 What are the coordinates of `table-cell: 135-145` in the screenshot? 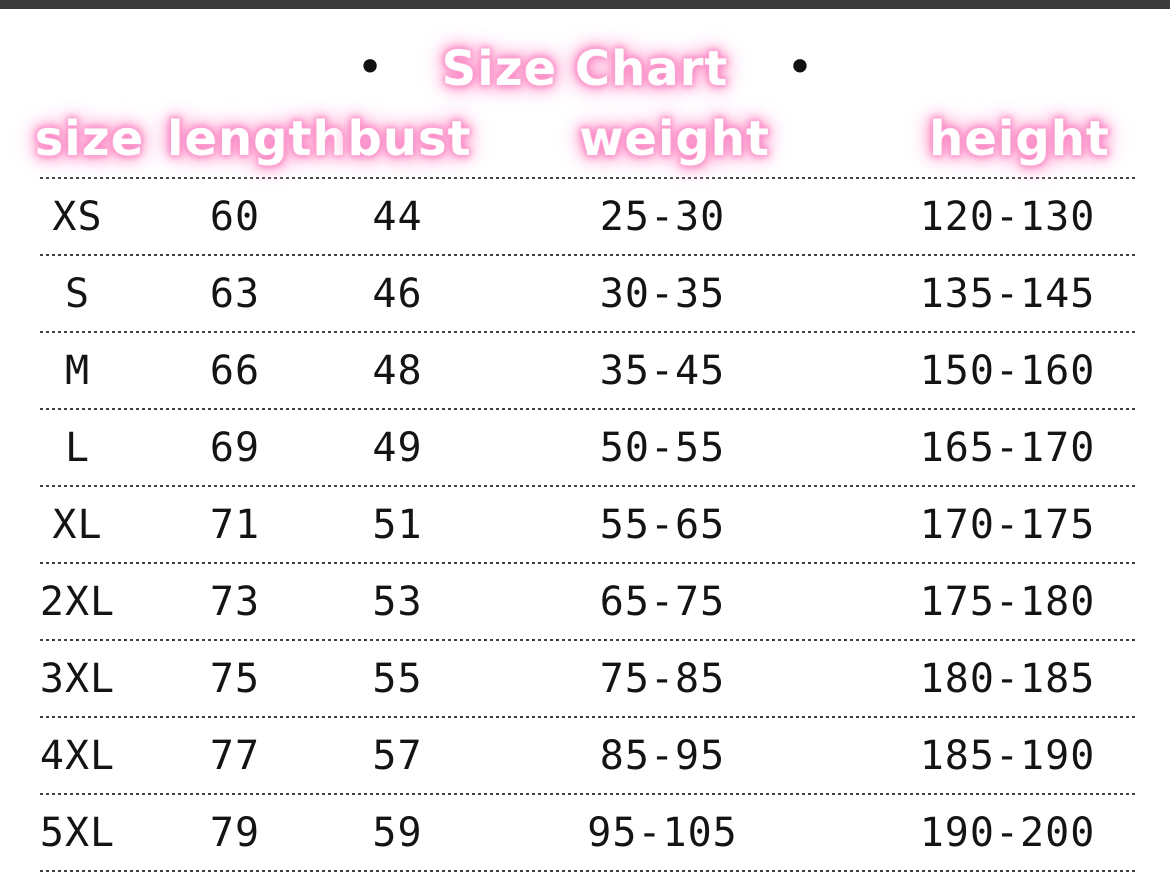 It's located at (1007, 293).